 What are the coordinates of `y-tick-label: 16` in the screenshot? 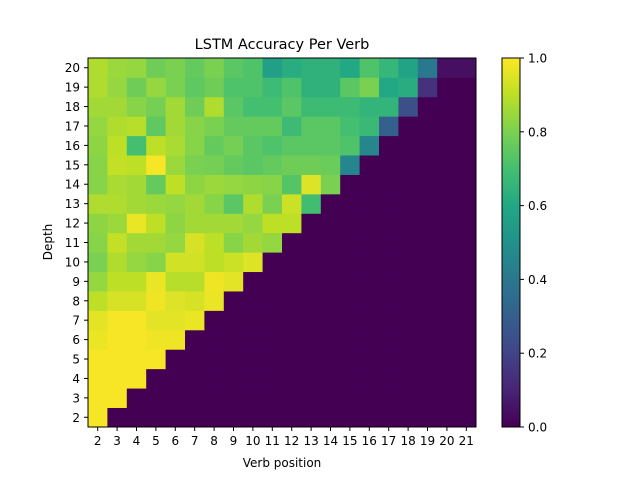 It's located at (72, 146).